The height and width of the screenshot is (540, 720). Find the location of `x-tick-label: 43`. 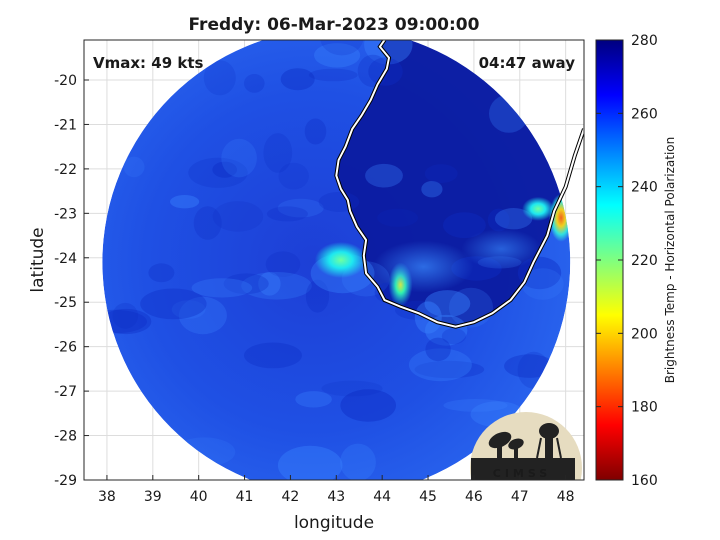

x-tick-label: 43 is located at coordinates (336, 497).